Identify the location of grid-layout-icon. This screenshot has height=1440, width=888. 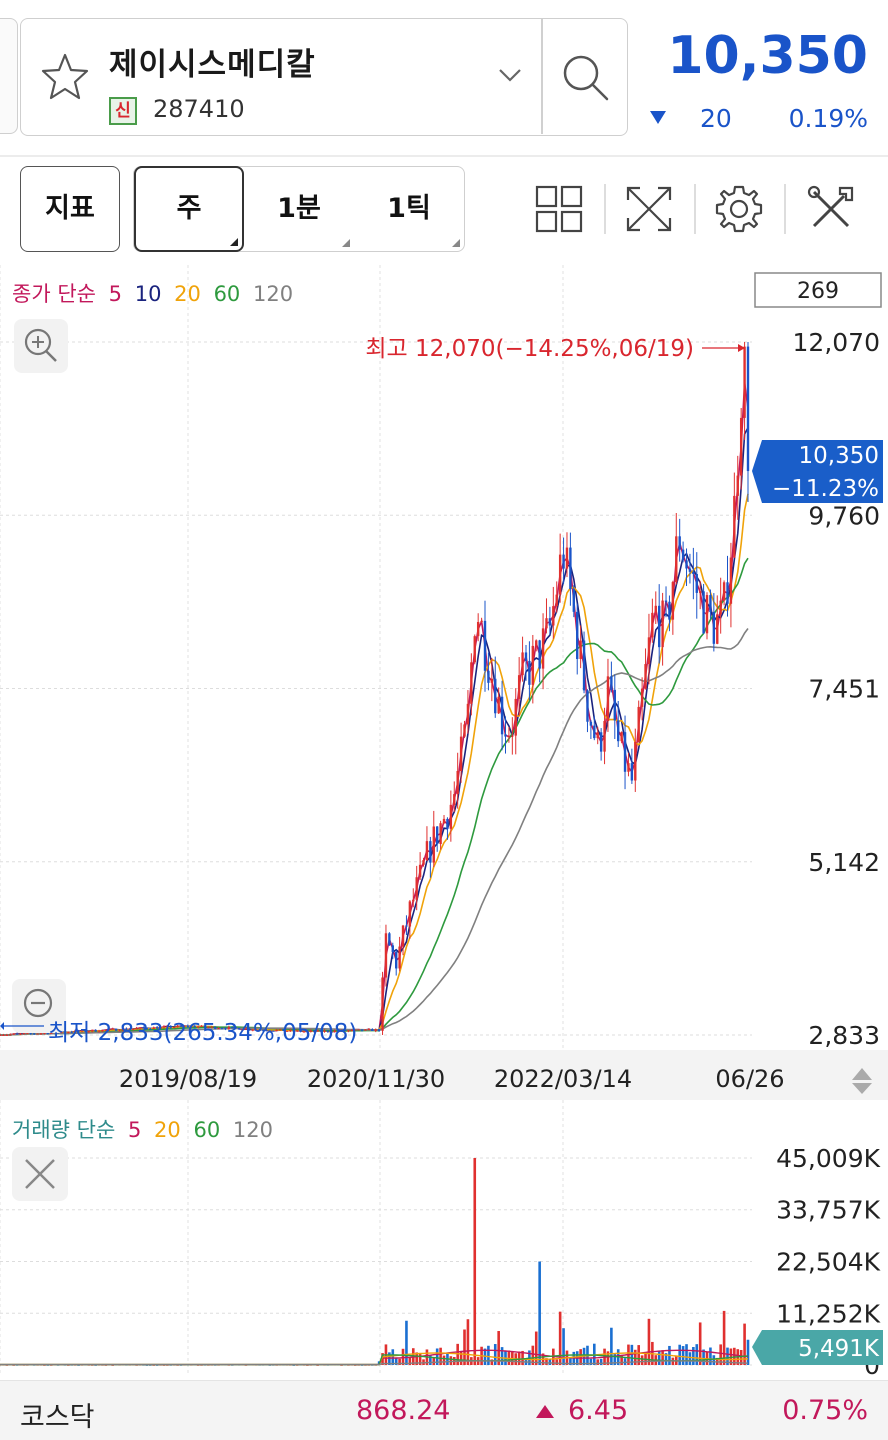
(559, 209).